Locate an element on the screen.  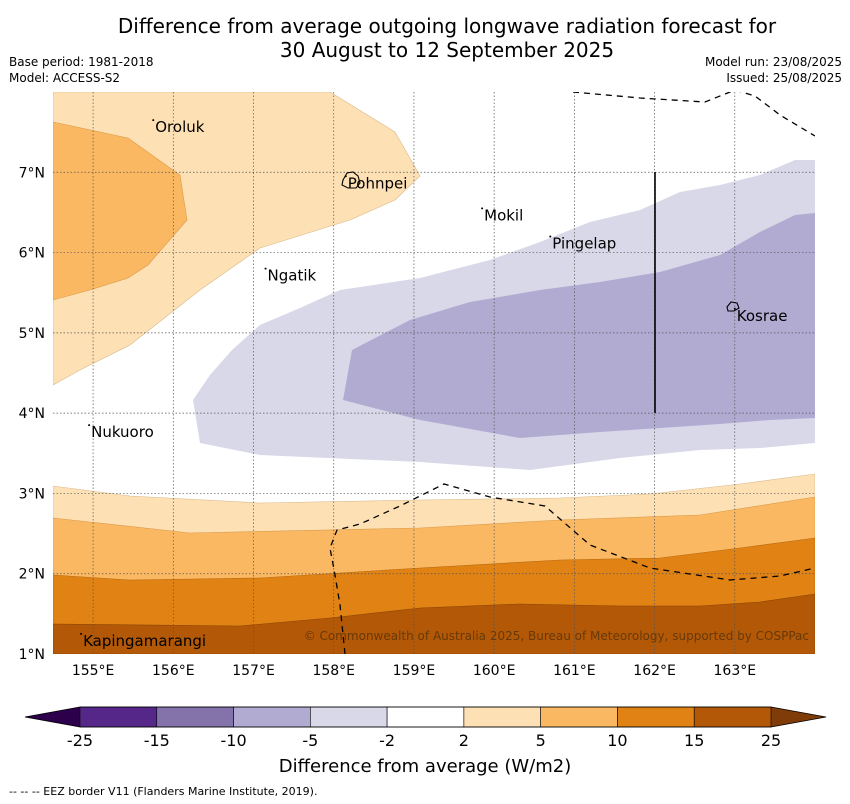
place-label-pingelap: Pingelap is located at coordinates (584, 244).